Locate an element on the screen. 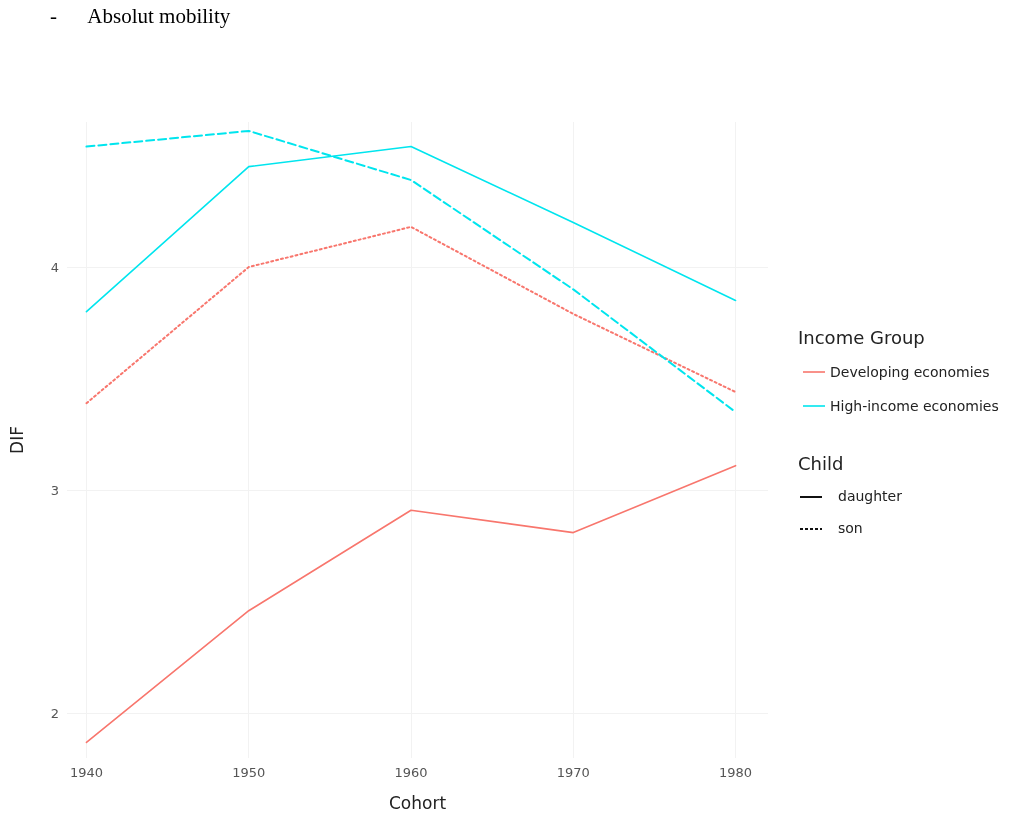 Image resolution: width=1010 pixels, height=821 pixels. text: son is located at coordinates (850, 528).